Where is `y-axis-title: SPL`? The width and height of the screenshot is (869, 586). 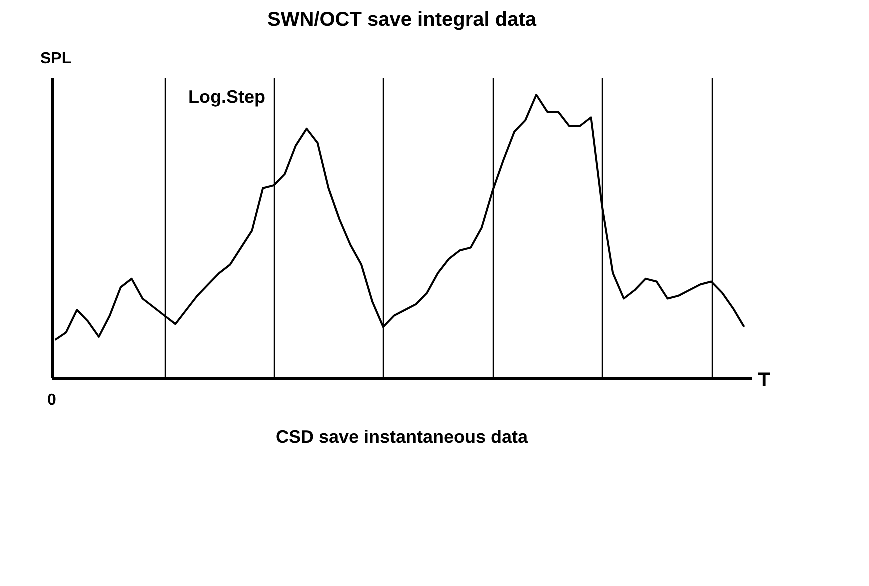 y-axis-title: SPL is located at coordinates (56, 59).